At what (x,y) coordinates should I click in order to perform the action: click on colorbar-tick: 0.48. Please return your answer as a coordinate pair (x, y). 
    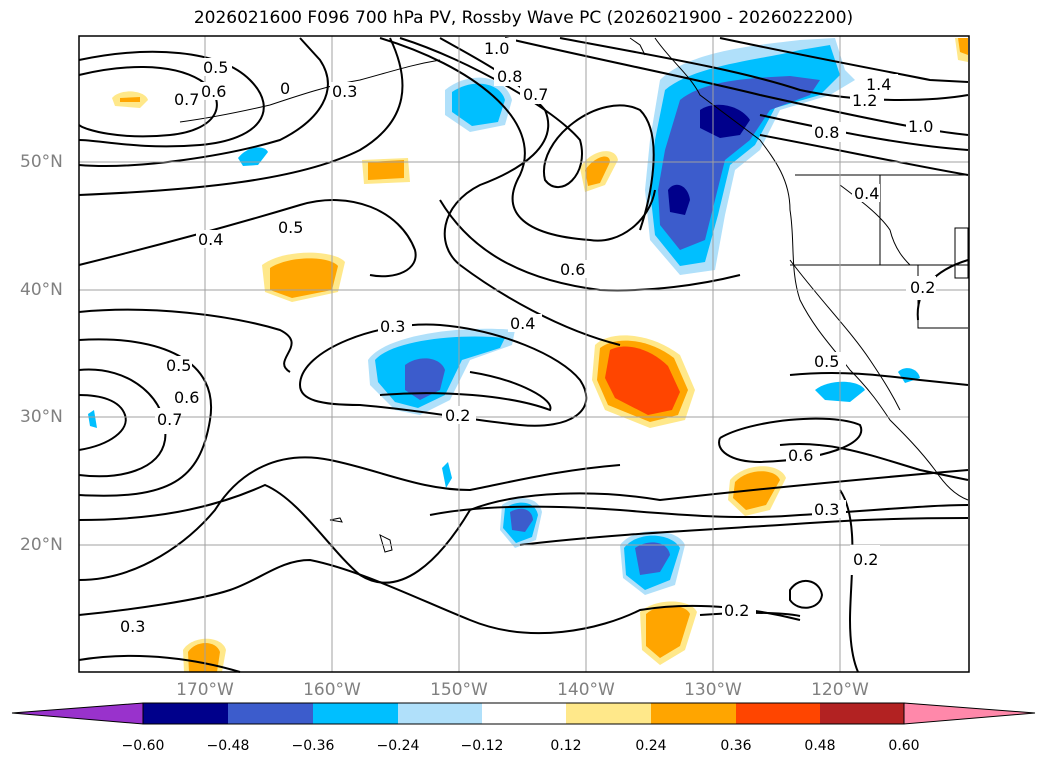
    Looking at the image, I should click on (820, 746).